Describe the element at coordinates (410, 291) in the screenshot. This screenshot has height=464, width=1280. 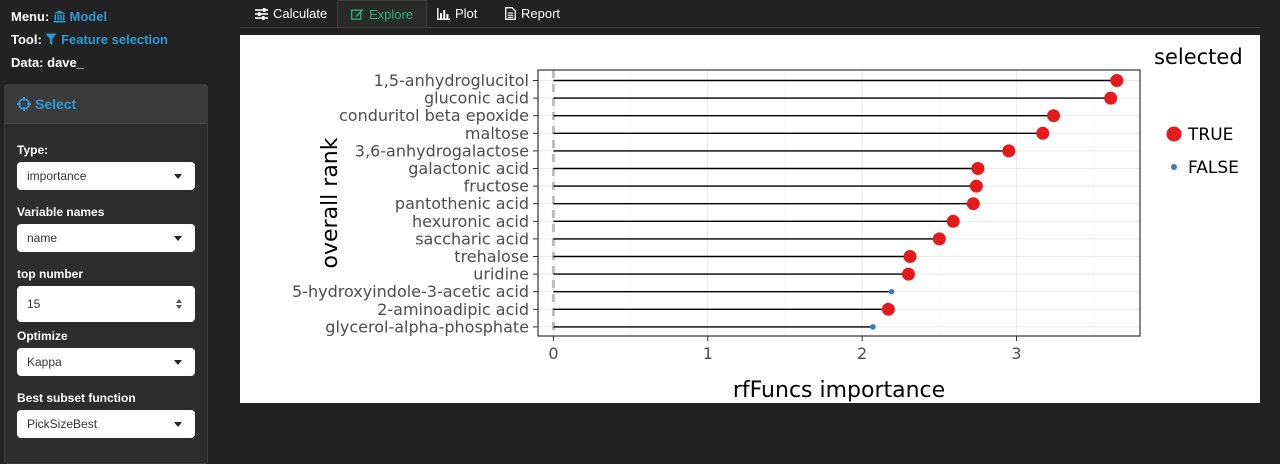
I see `y-tick-label: 5-hydroxyindole-3-acetic acid` at that location.